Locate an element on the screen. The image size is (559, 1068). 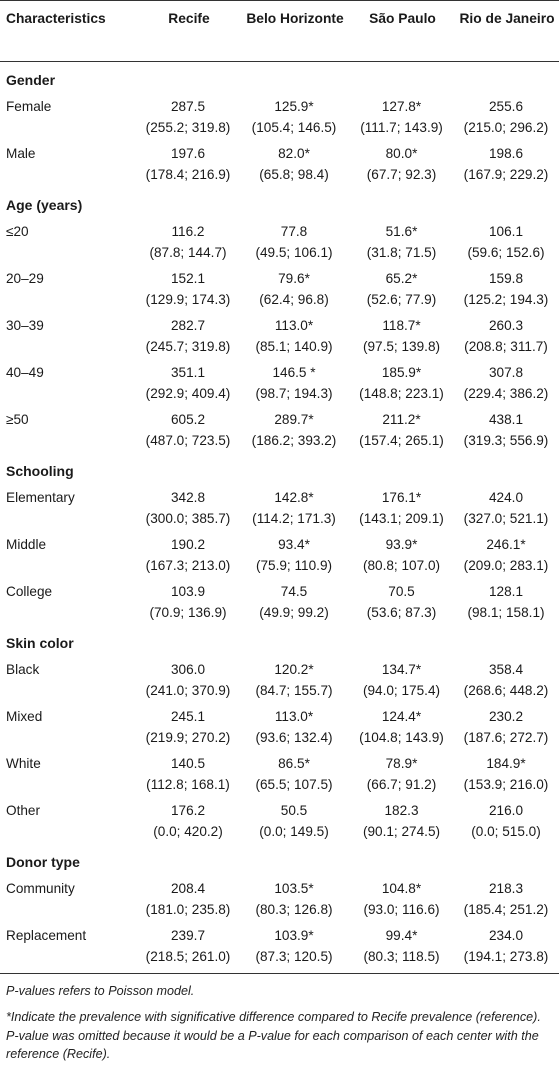
cell-confidence-interval: (111.7; 143.9) is located at coordinates (401, 127).